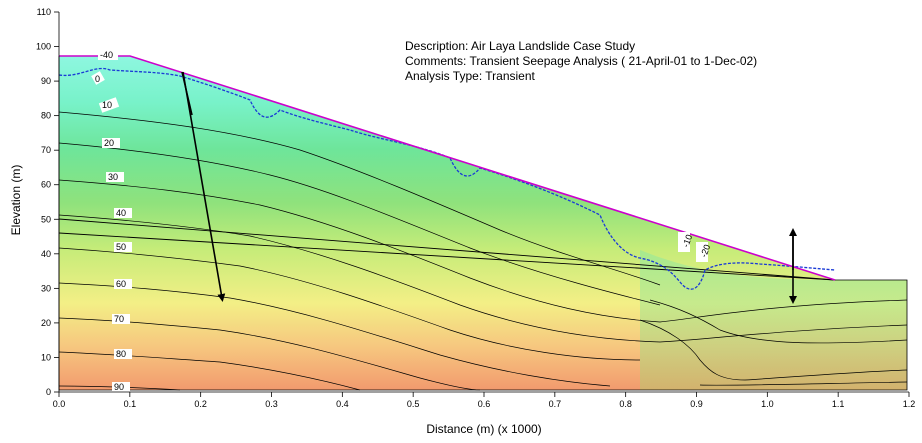 Image resolution: width=922 pixels, height=443 pixels. What do you see at coordinates (121, 284) in the screenshot?
I see `contour-label: 60` at bounding box center [121, 284].